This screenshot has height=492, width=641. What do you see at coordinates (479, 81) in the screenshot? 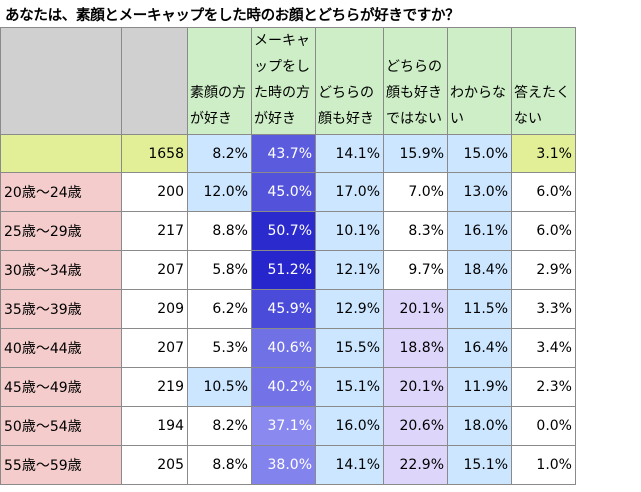
I see `header-dont-know: わからない` at bounding box center [479, 81].